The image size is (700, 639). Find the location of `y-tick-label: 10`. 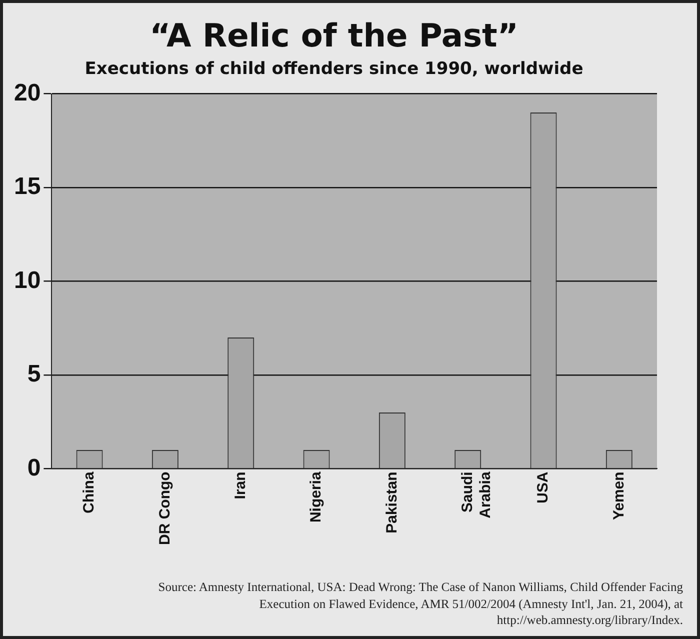

y-tick-label: 10 is located at coordinates (27, 280).